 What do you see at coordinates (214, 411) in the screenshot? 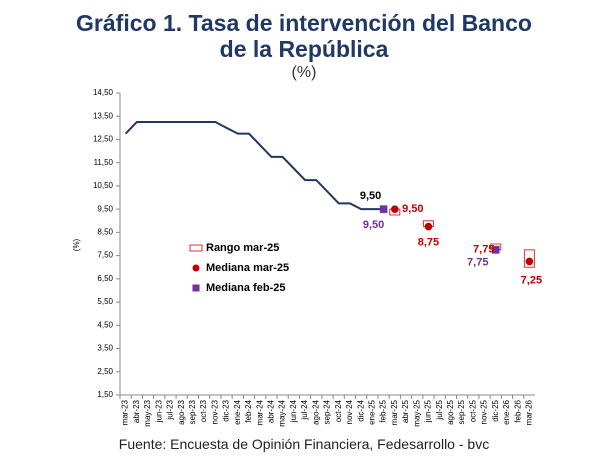
I see `x-tick-label: nov-23` at bounding box center [214, 411].